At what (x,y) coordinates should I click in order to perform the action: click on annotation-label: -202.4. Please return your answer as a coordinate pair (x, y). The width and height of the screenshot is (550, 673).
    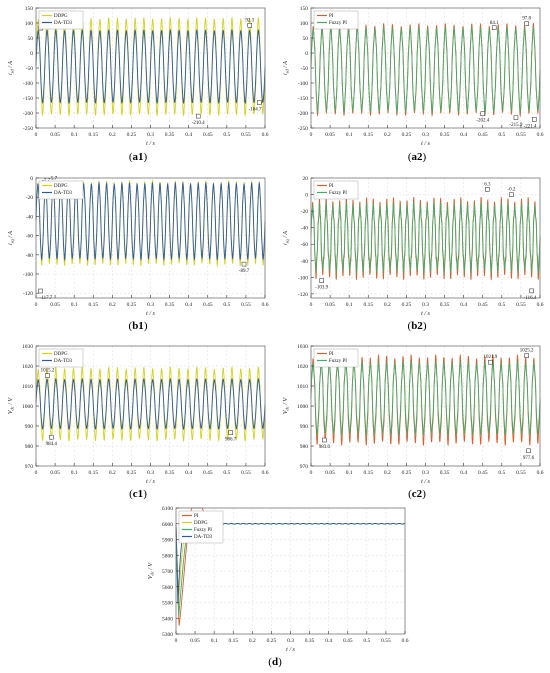
    Looking at the image, I should click on (482, 121).